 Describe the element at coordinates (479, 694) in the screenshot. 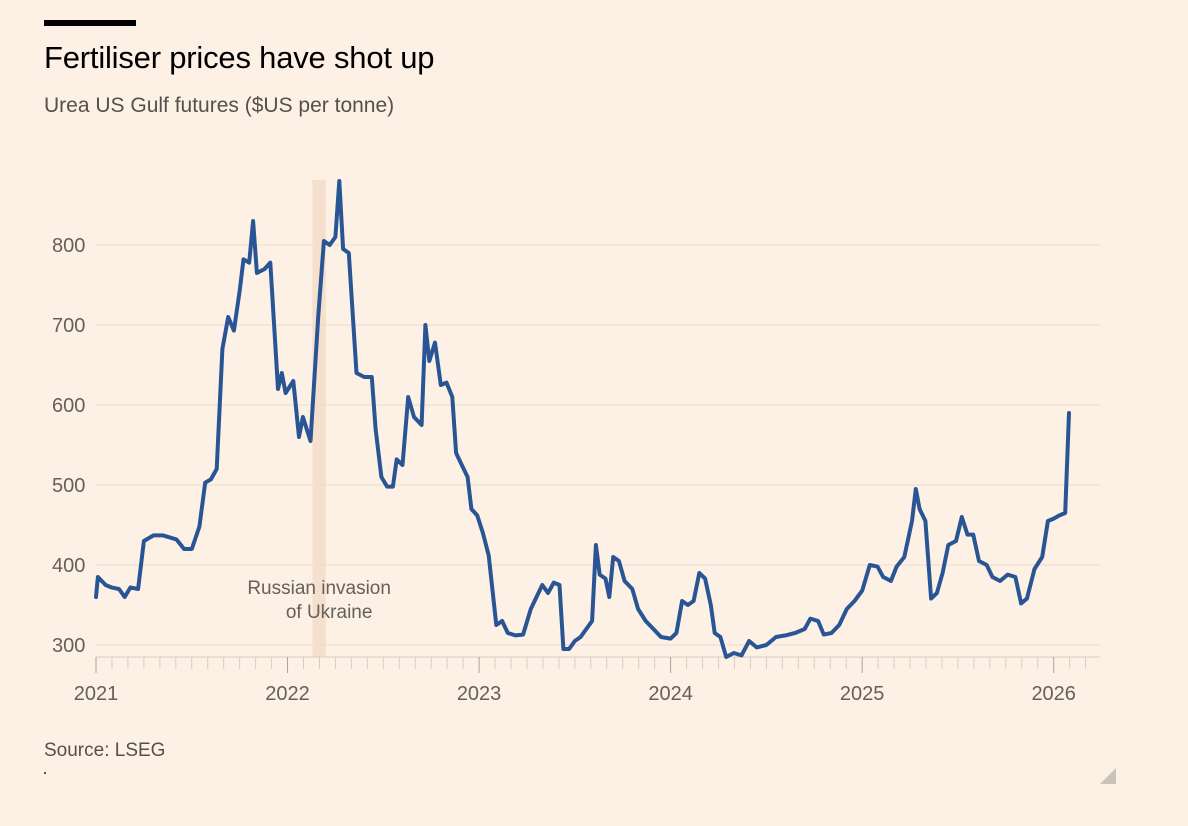

I see `x-tick-label: 2023` at that location.